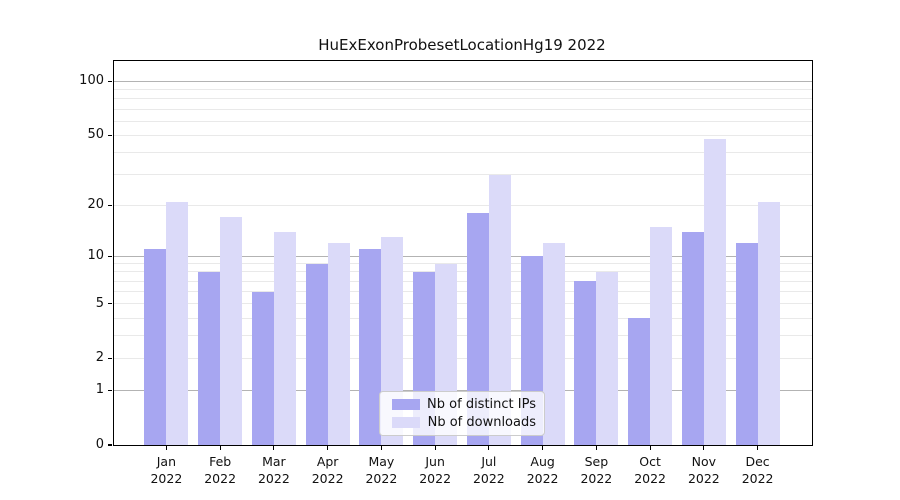  I want to click on legend-row-downloads: Nb of downloads, so click(462, 422).